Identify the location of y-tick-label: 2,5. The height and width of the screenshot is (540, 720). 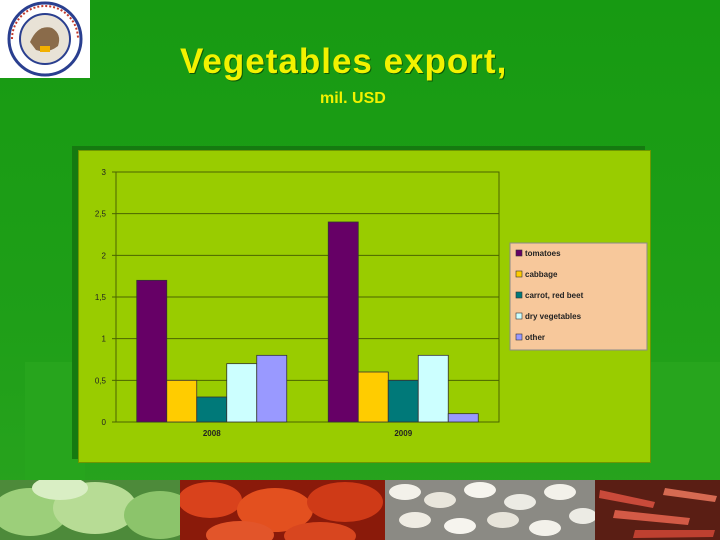
(101, 214).